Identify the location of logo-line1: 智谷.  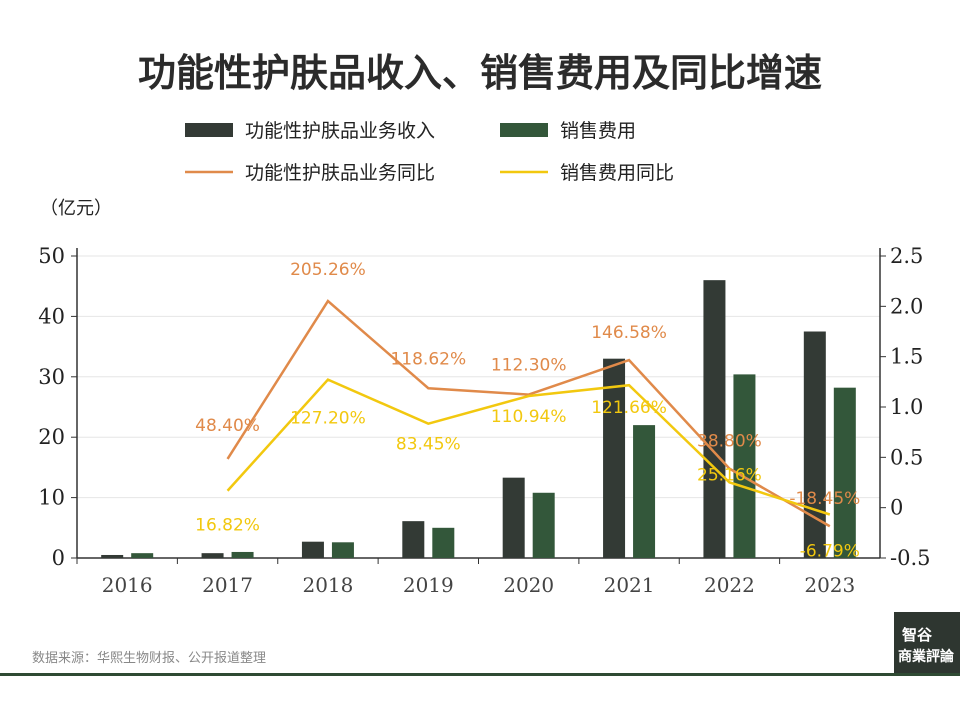
(917, 635).